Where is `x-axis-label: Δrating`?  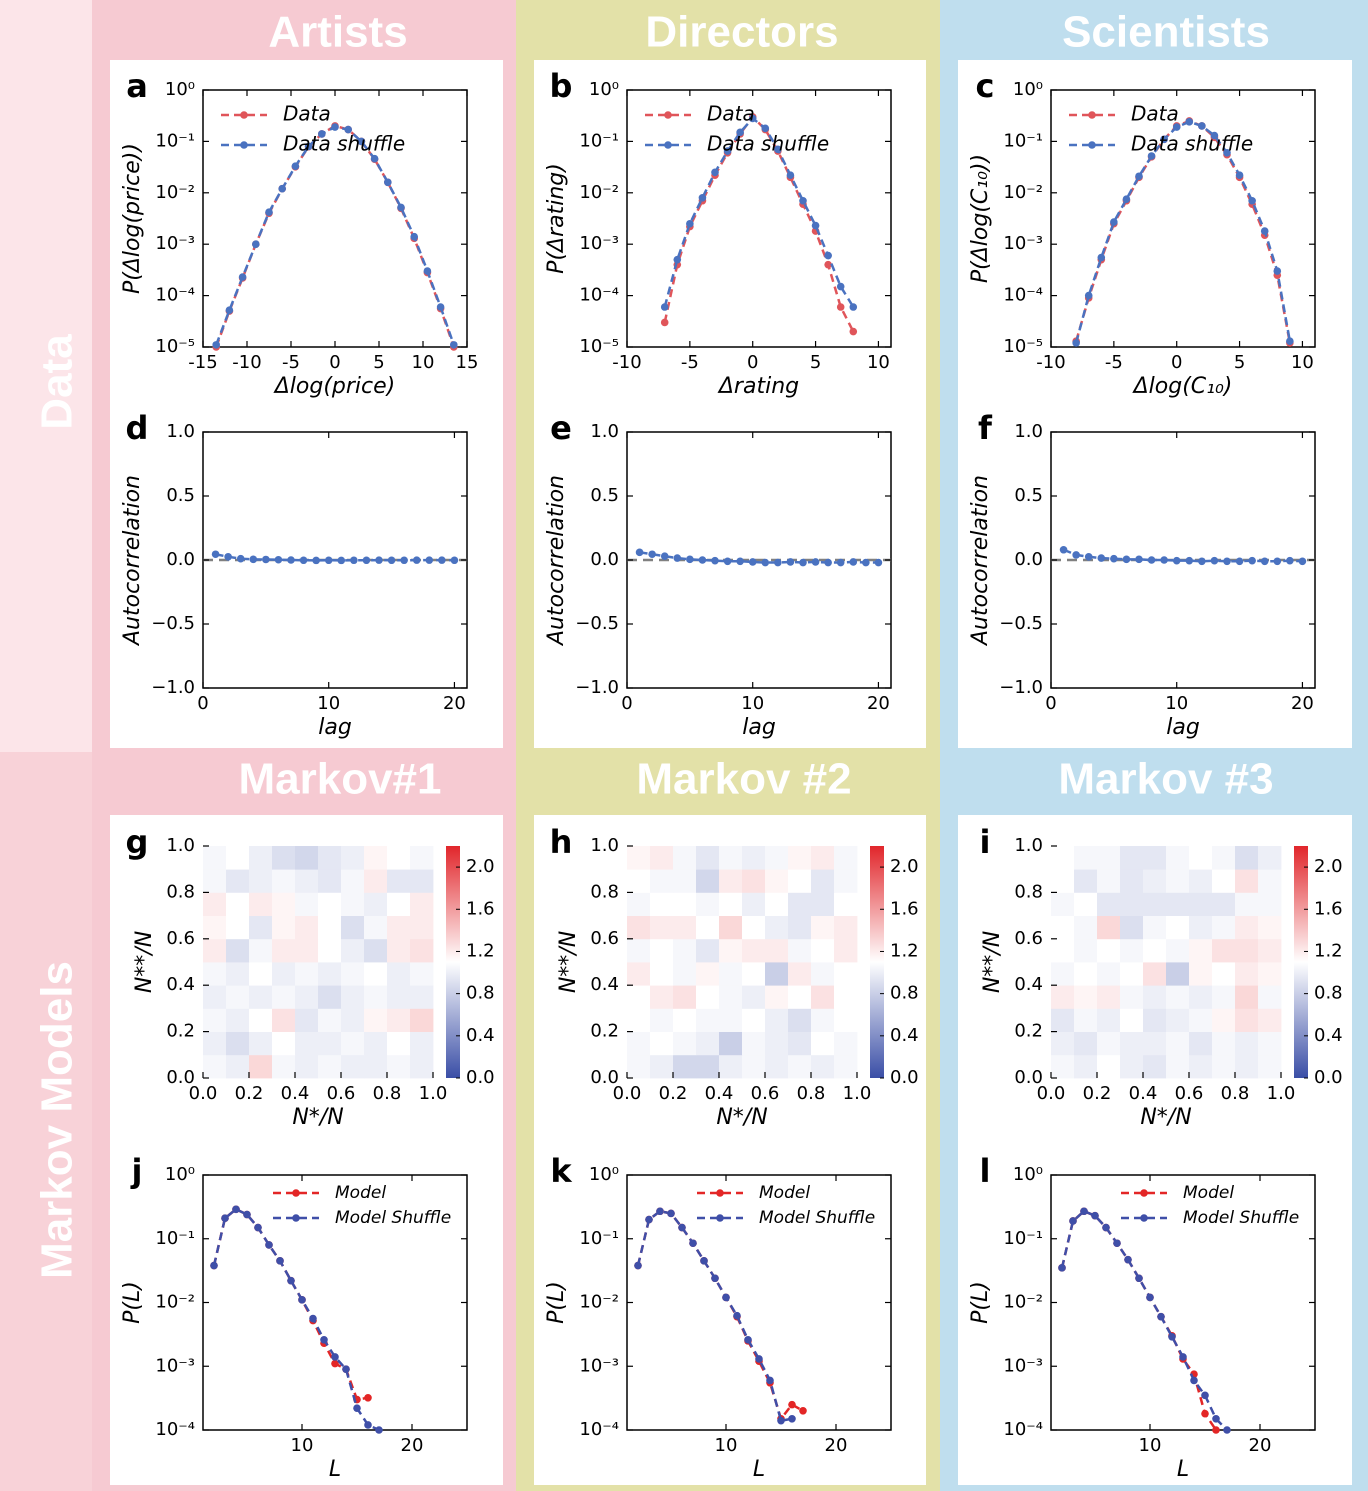
x-axis-label: Δrating is located at coordinates (758, 386).